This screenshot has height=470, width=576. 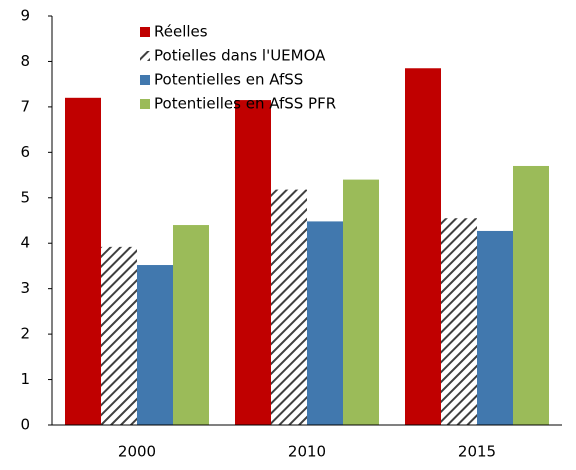 What do you see at coordinates (477, 452) in the screenshot?
I see `x-tick-label: 2015` at bounding box center [477, 452].